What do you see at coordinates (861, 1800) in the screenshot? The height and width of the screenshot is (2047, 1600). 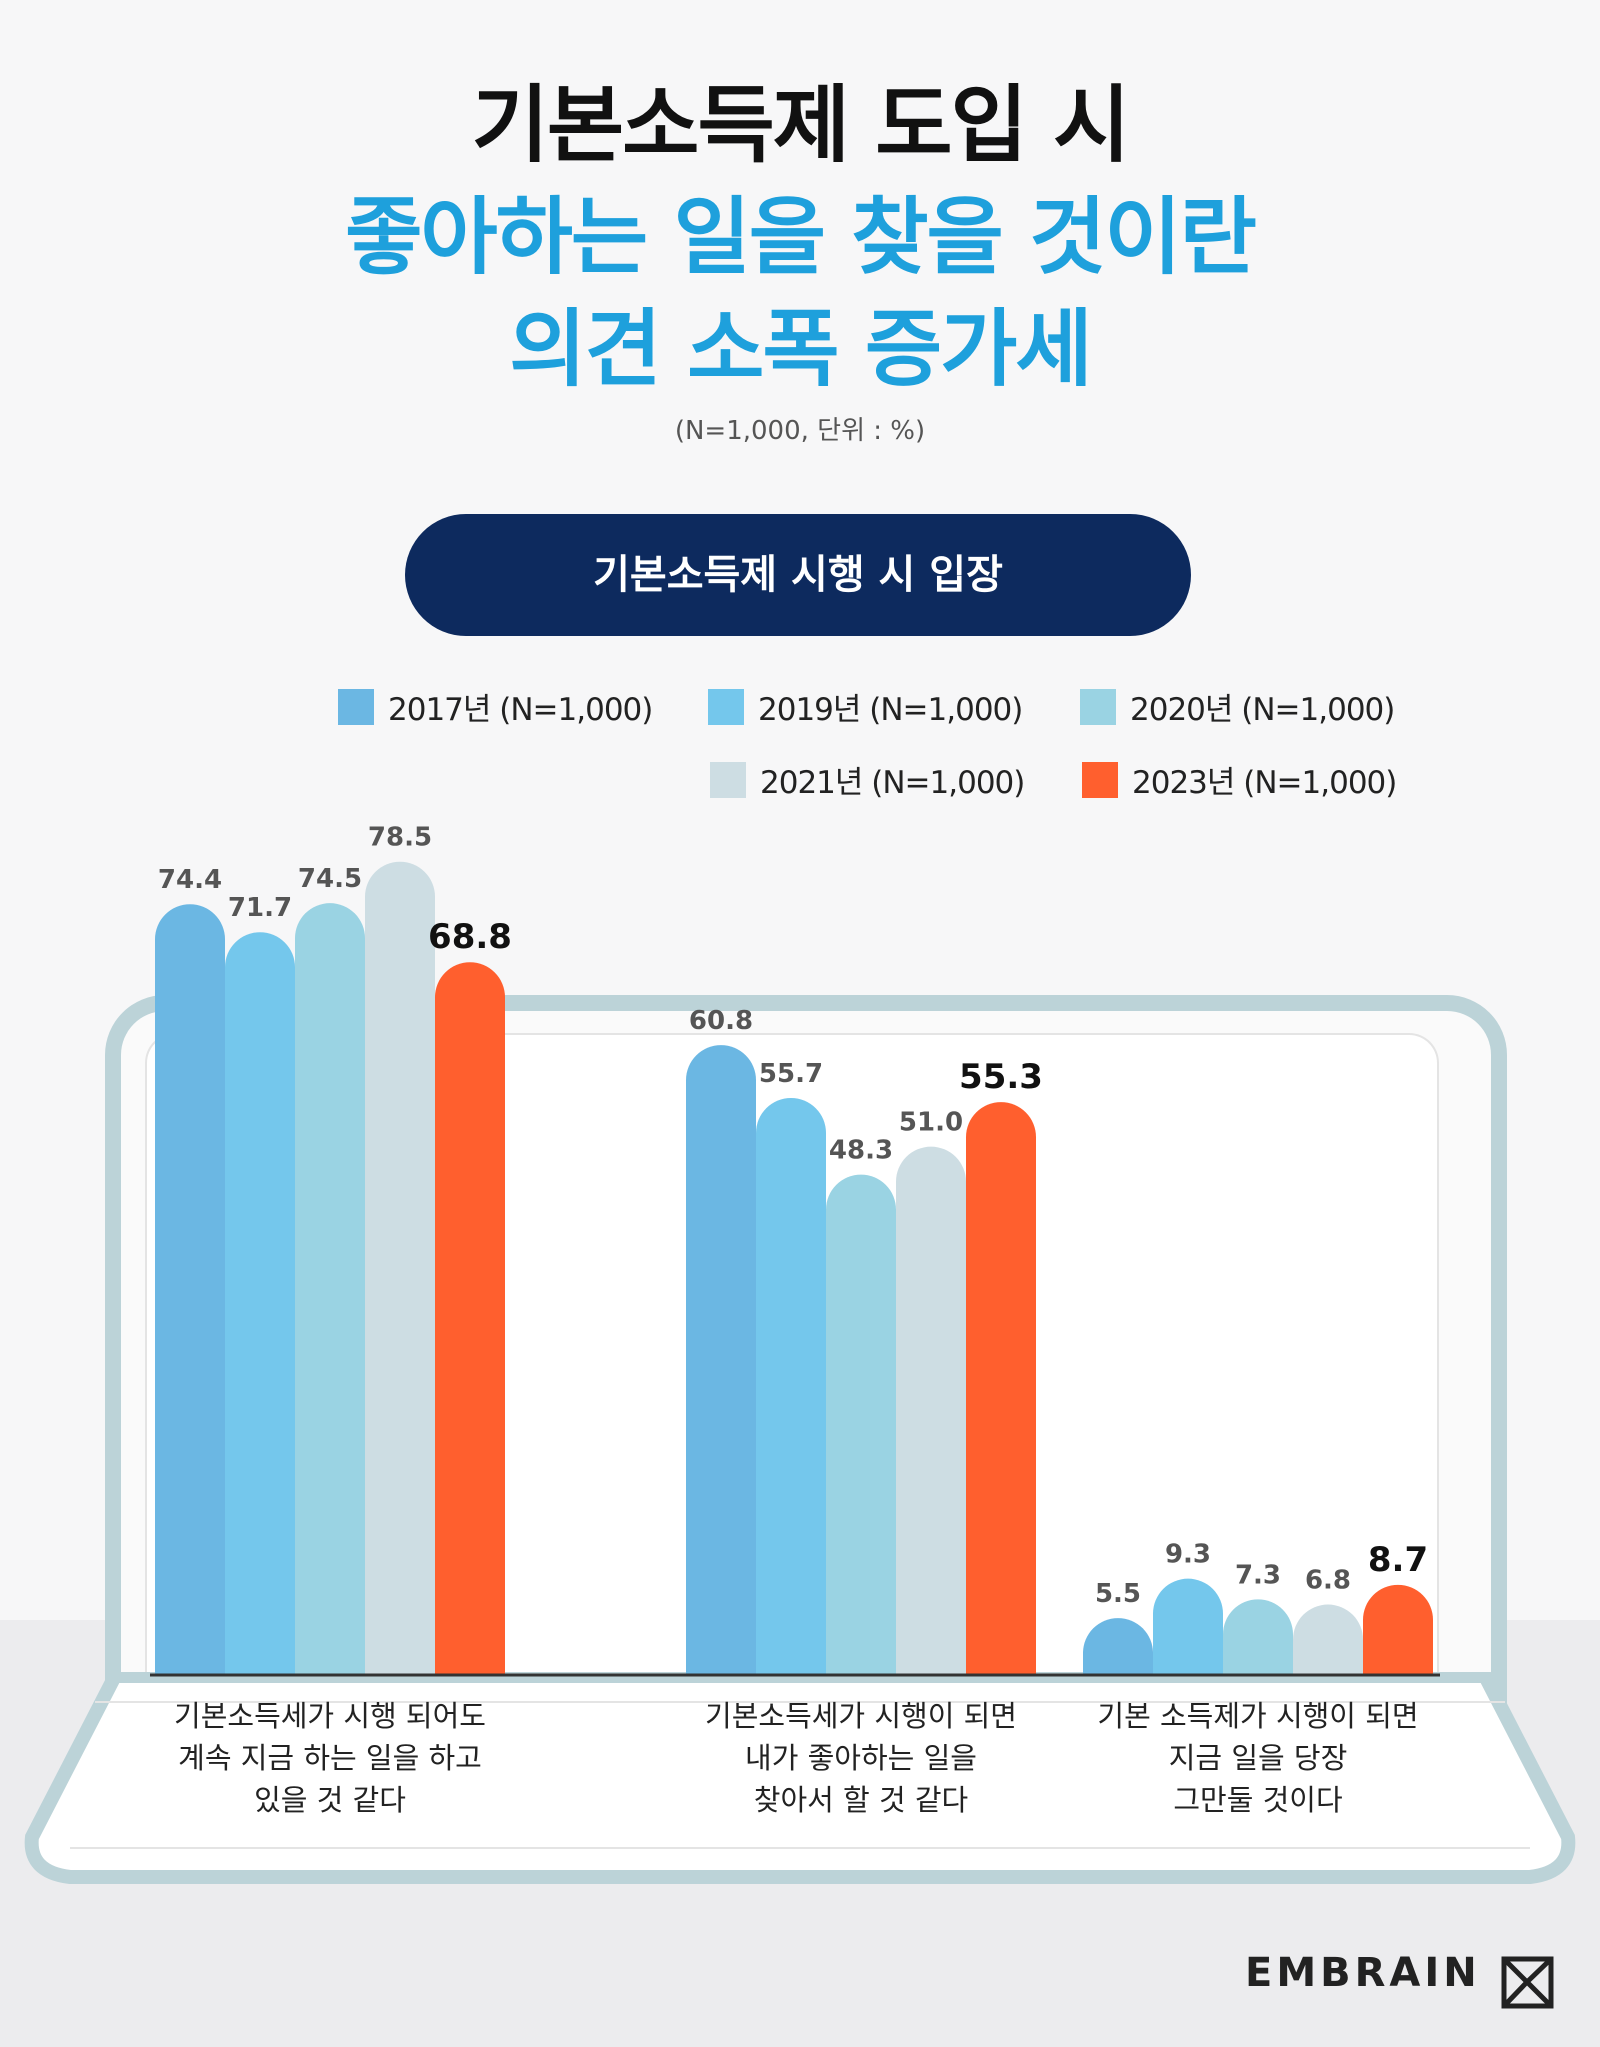 I see `category-label-1-line-2: 찾아서 할 것 같다` at bounding box center [861, 1800].